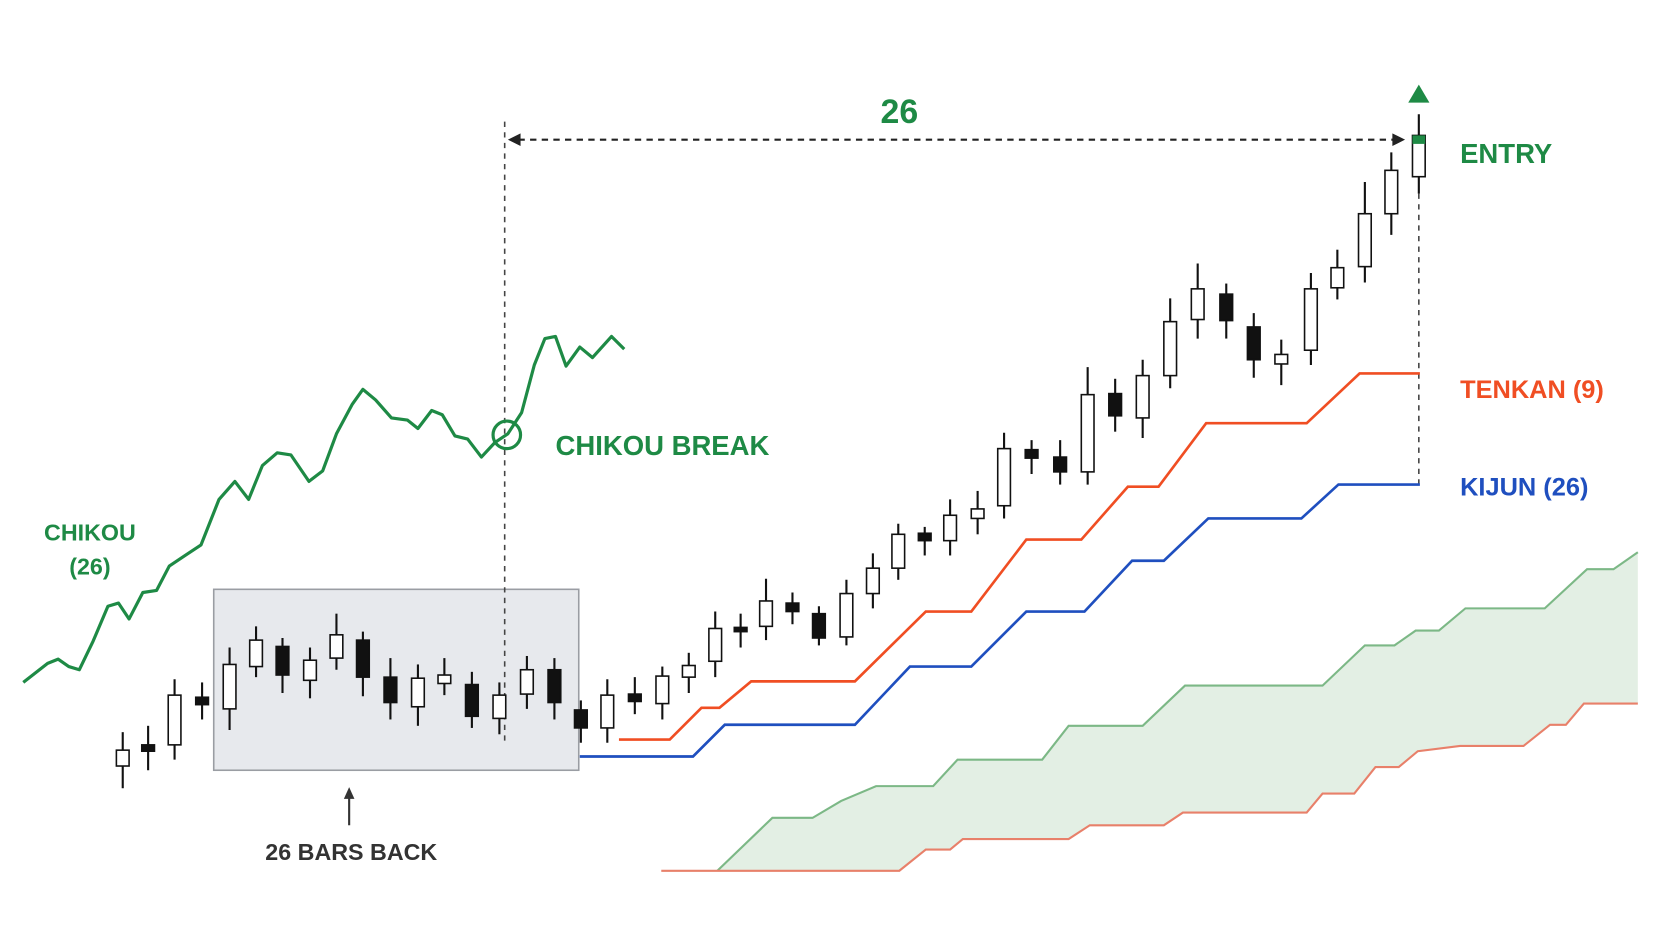 This screenshot has width=1659, height=948. What do you see at coordinates (1524, 488) in the screenshot?
I see `kijun-label: KIJUN (26)` at bounding box center [1524, 488].